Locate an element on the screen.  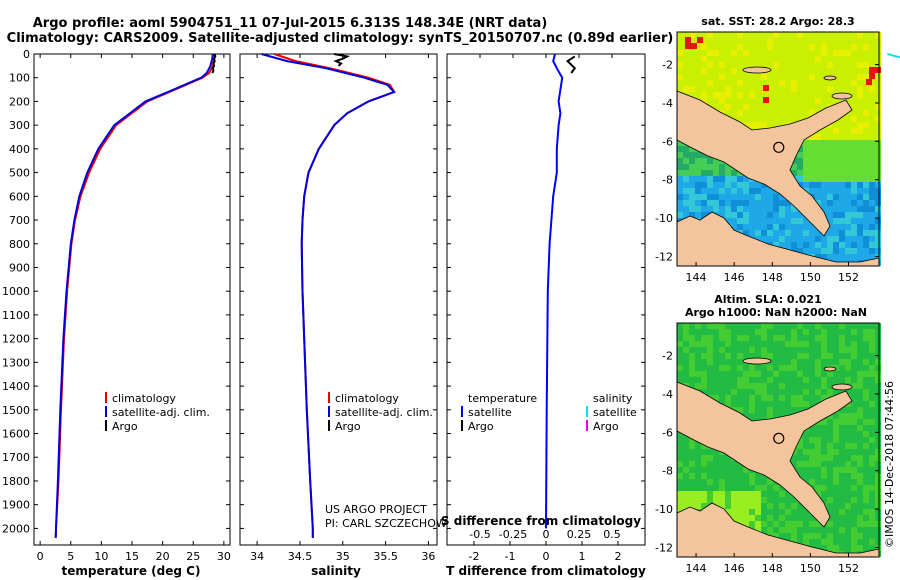
legend-t-satellite: satellite is located at coordinates (490, 412).